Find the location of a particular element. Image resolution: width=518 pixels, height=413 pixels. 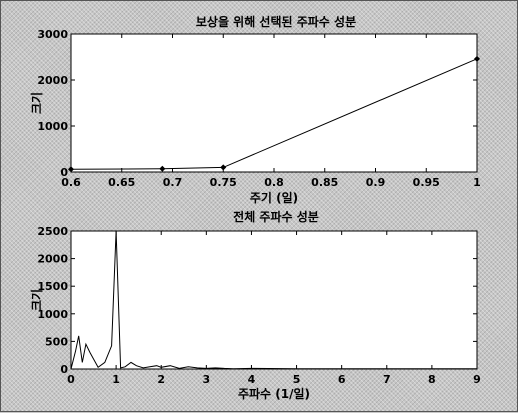

bottom-x-tick-label: 7 is located at coordinates (387, 379).